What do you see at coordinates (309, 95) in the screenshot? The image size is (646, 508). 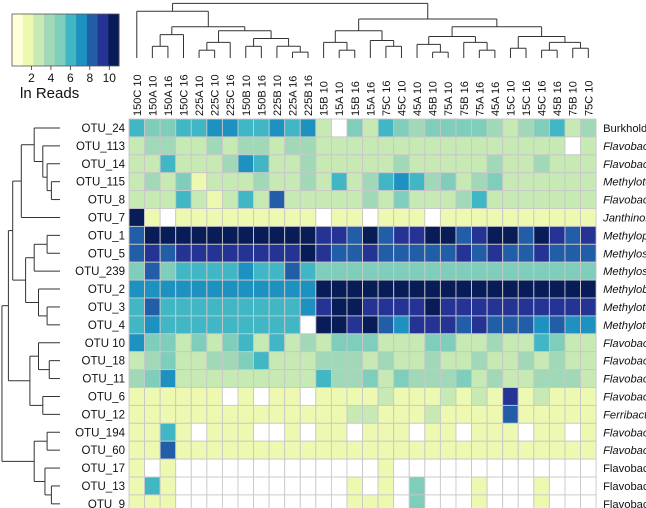 I see `column-label: 225B 16` at bounding box center [309, 95].